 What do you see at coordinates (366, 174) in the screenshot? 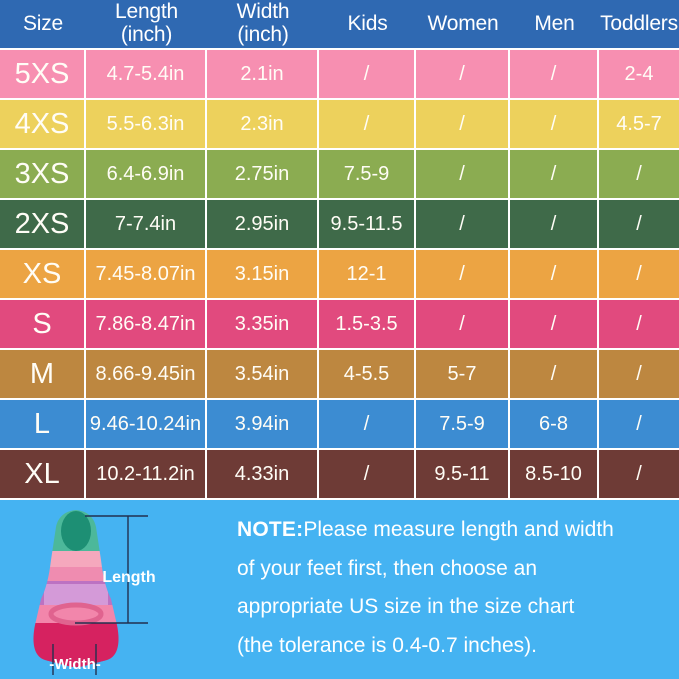
I see `kids-cell: 7.5-9` at bounding box center [366, 174].